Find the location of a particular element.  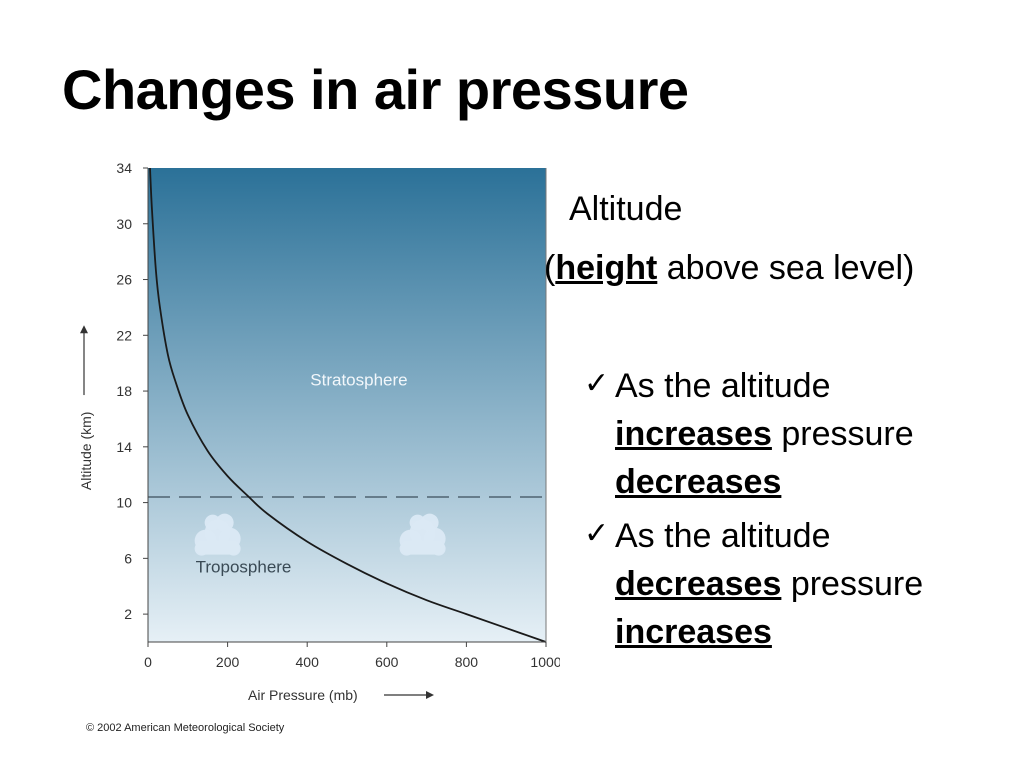

subtitle-keyword: height is located at coordinates (606, 268).